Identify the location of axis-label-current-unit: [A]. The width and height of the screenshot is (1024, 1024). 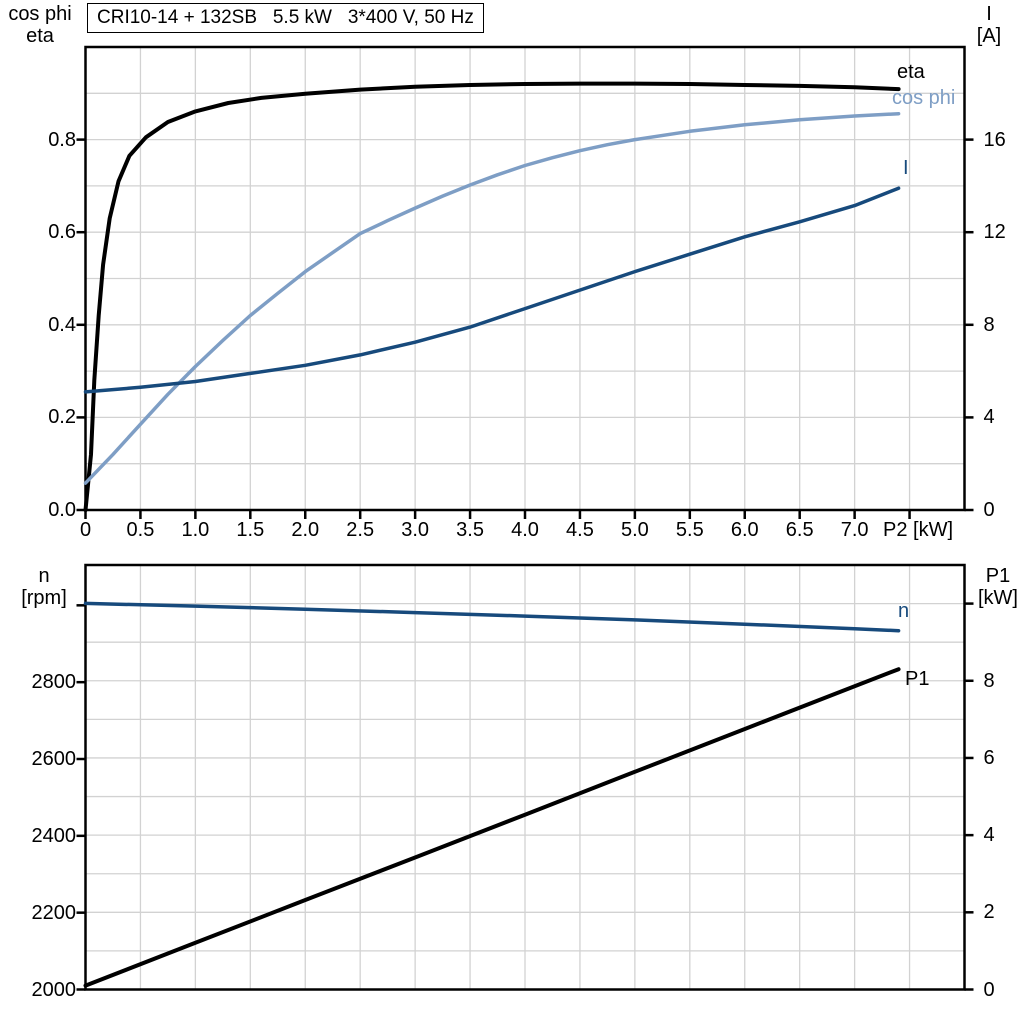
(989, 36).